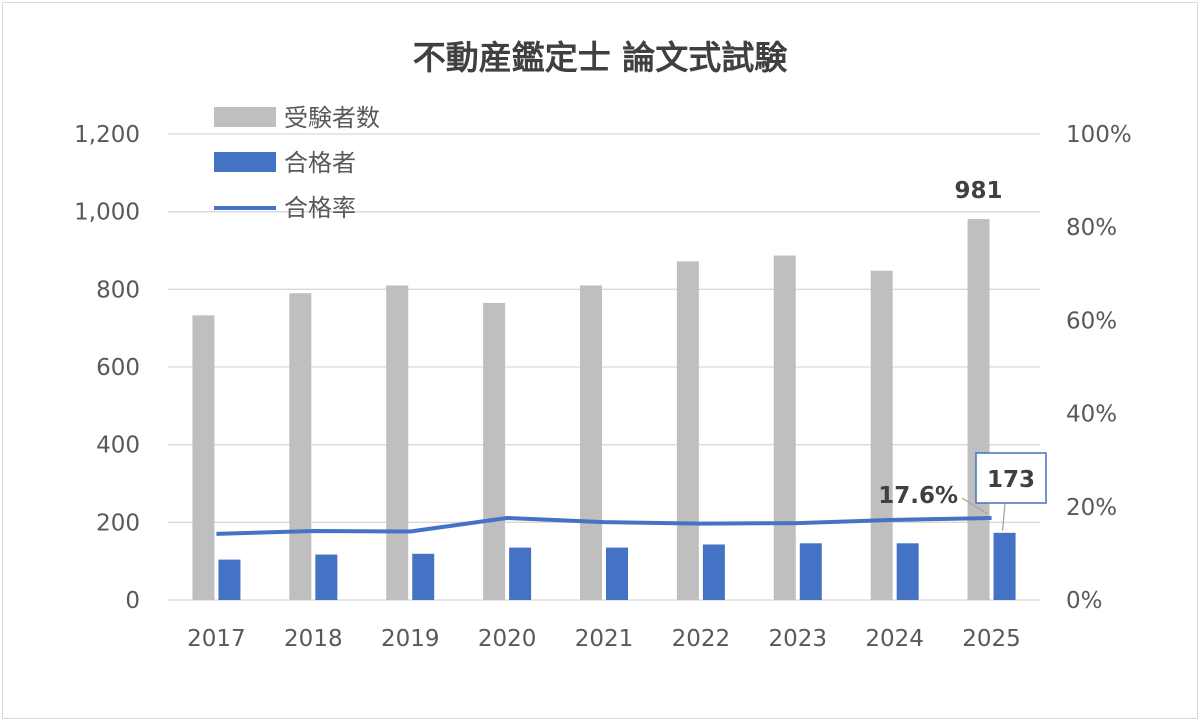  What do you see at coordinates (320, 163) in the screenshot?
I see `legend-label: 合格者` at bounding box center [320, 163].